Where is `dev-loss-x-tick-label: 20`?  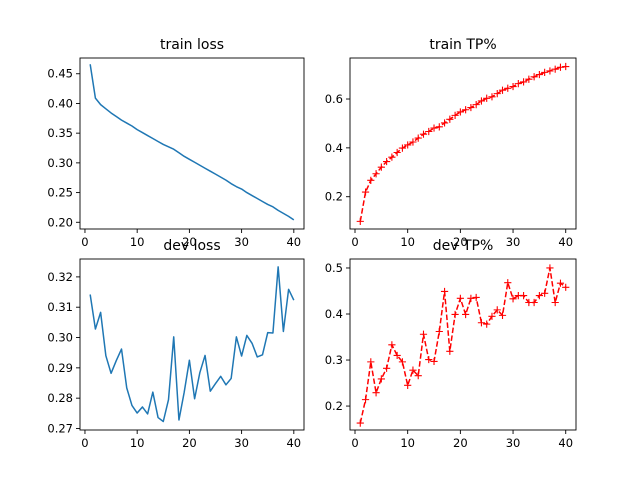 dev-loss-x-tick-label: 20 is located at coordinates (189, 443).